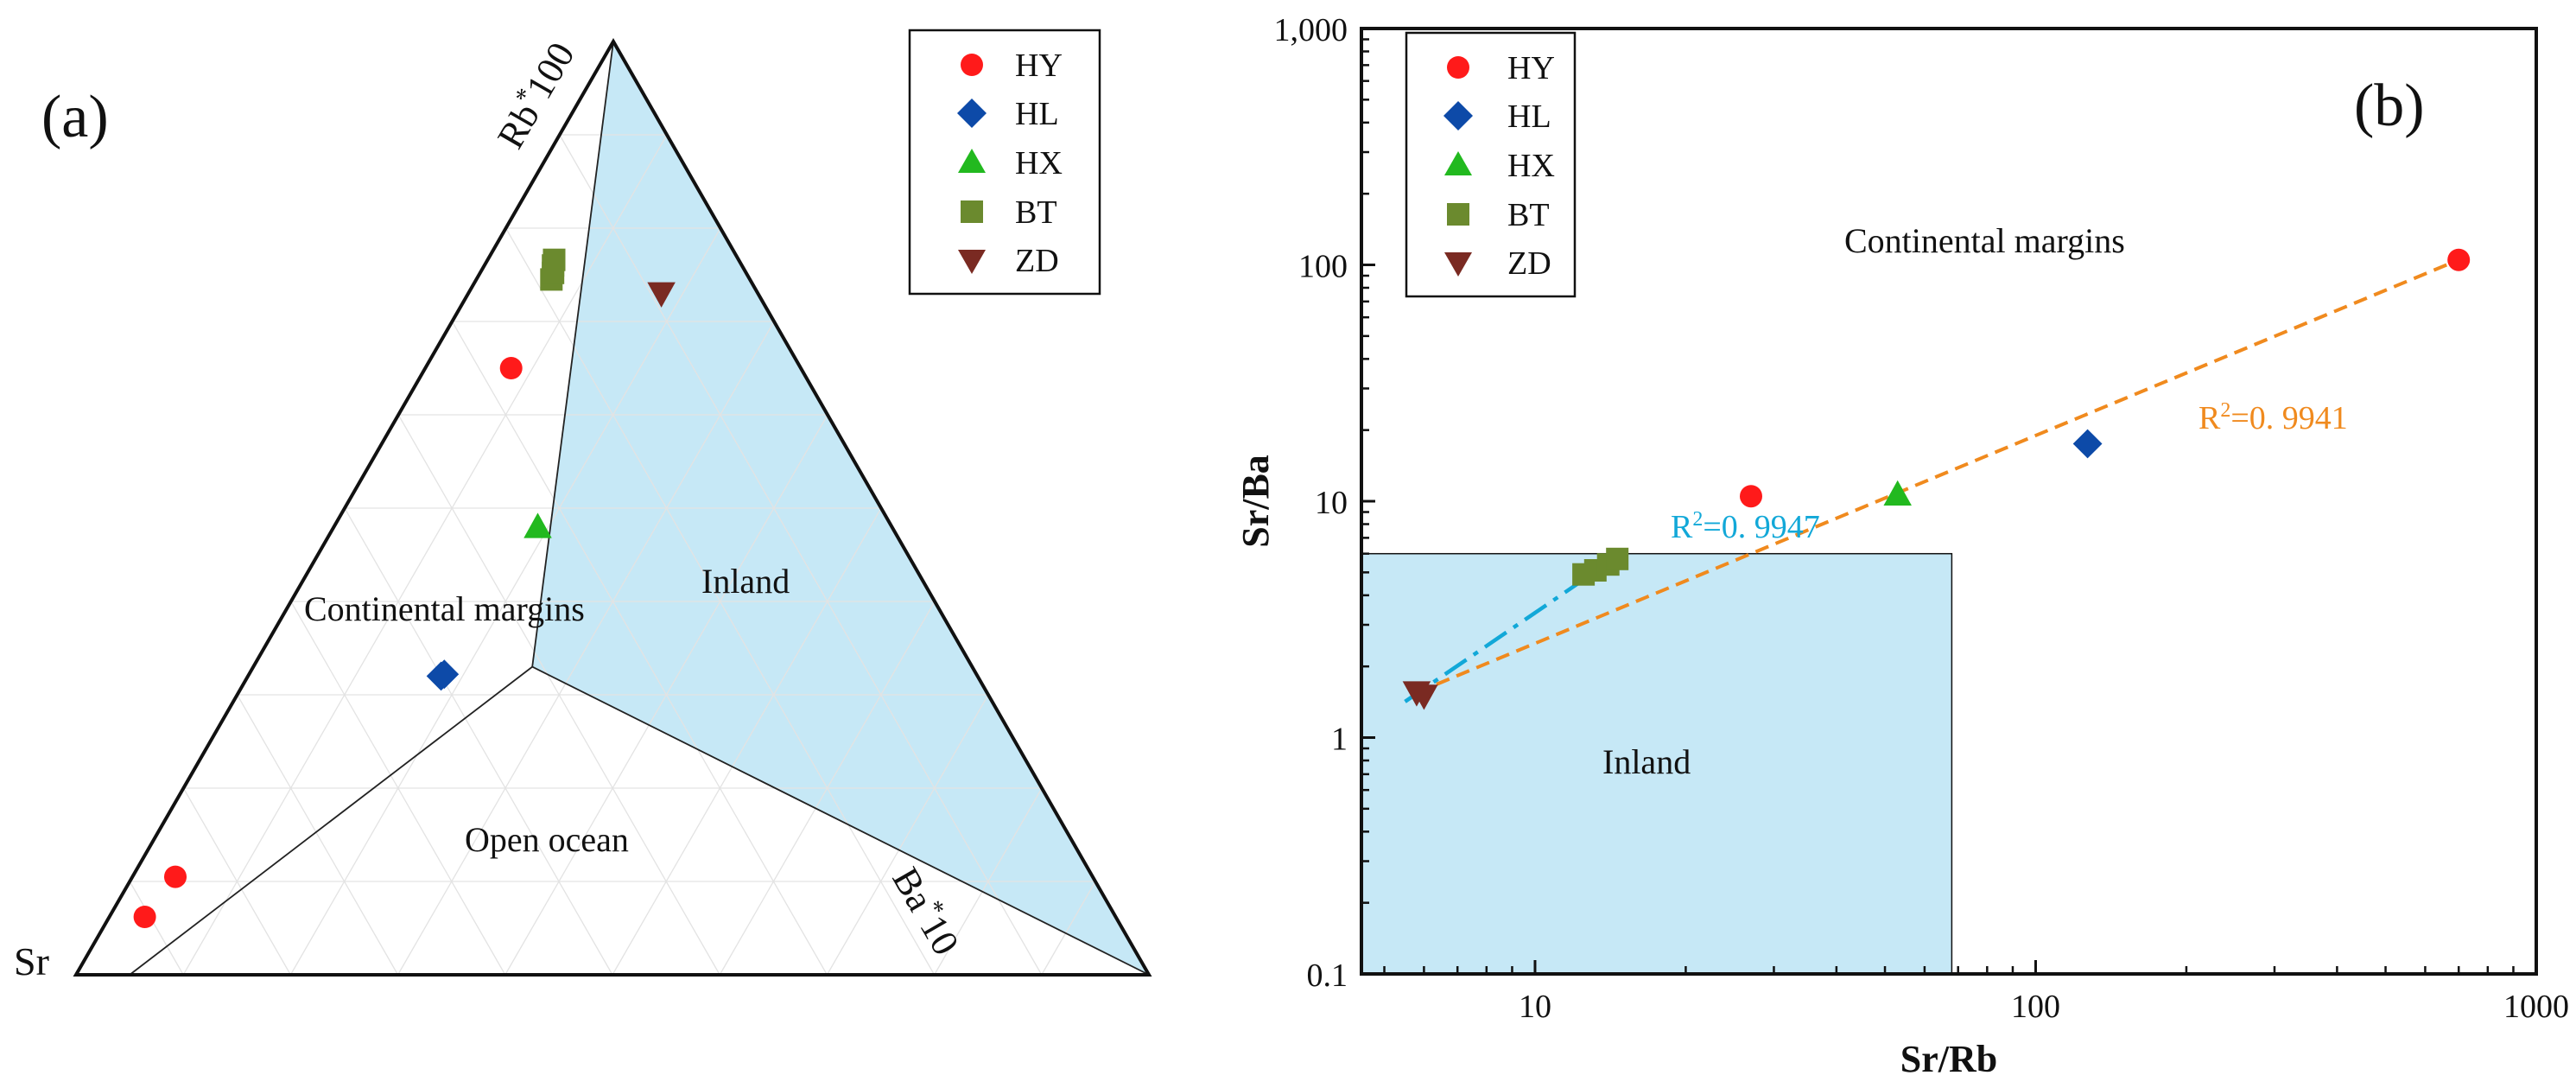 The height and width of the screenshot is (1088, 2576). I want to click on legend-box, so click(1004, 162).